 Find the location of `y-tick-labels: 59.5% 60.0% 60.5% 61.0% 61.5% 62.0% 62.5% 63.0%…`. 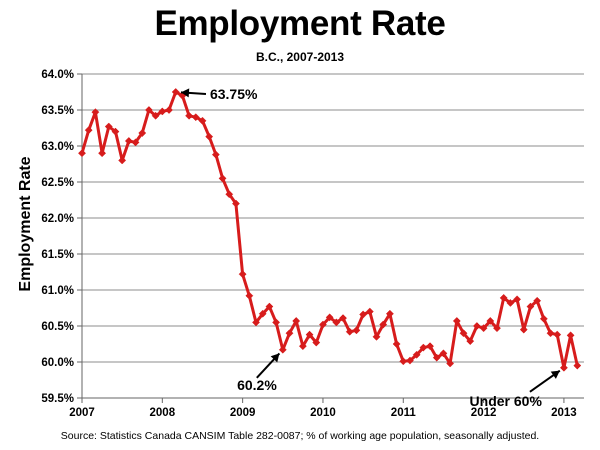

y-tick-labels: 59.5% 60.0% 60.5% 61.0% 61.5% 62.0% 62.5% 63.0%… is located at coordinates (57, 237).